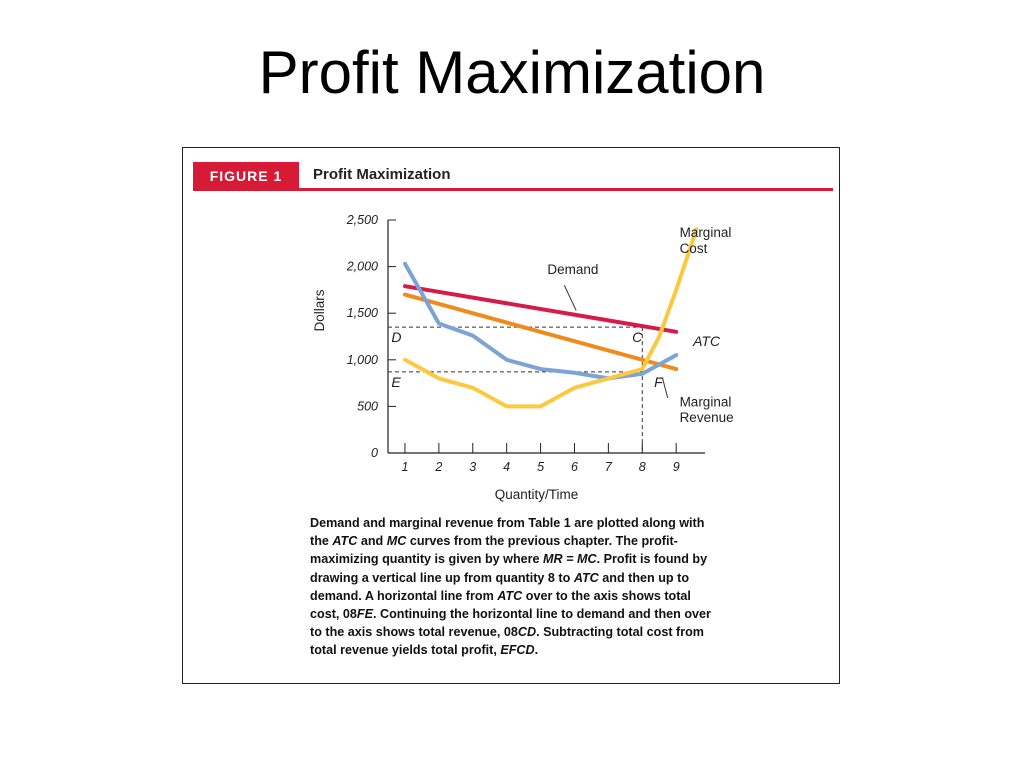  What do you see at coordinates (372, 541) in the screenshot?
I see `caption-text: and` at bounding box center [372, 541].